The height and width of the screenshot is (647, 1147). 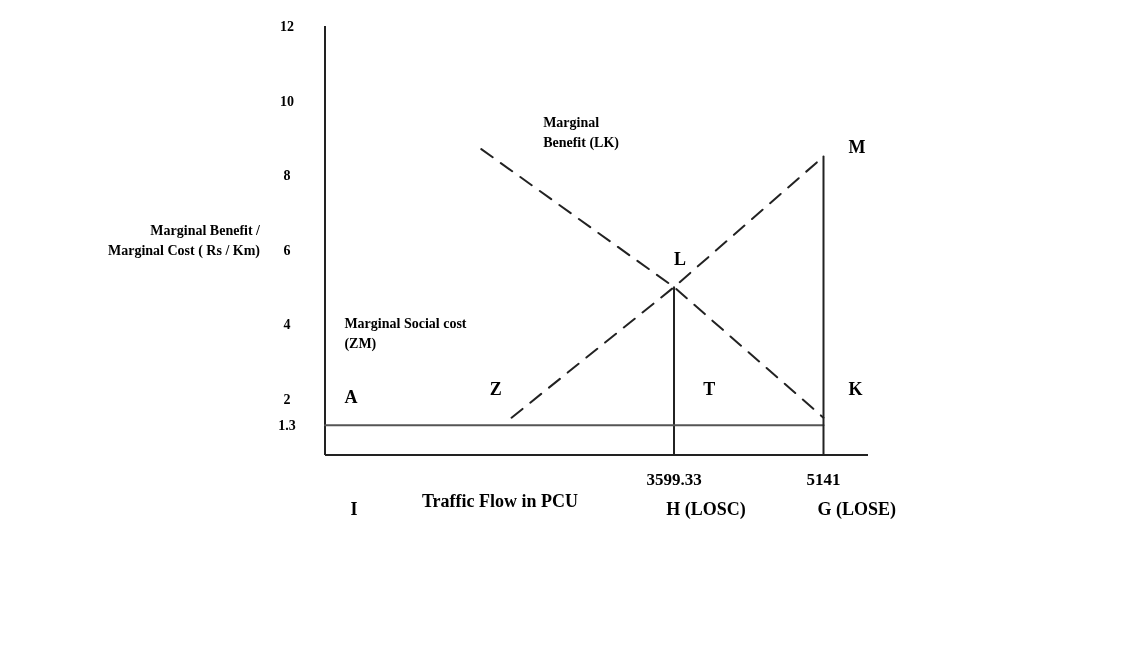 What do you see at coordinates (495, 389) in the screenshot?
I see `annotation: Z` at bounding box center [495, 389].